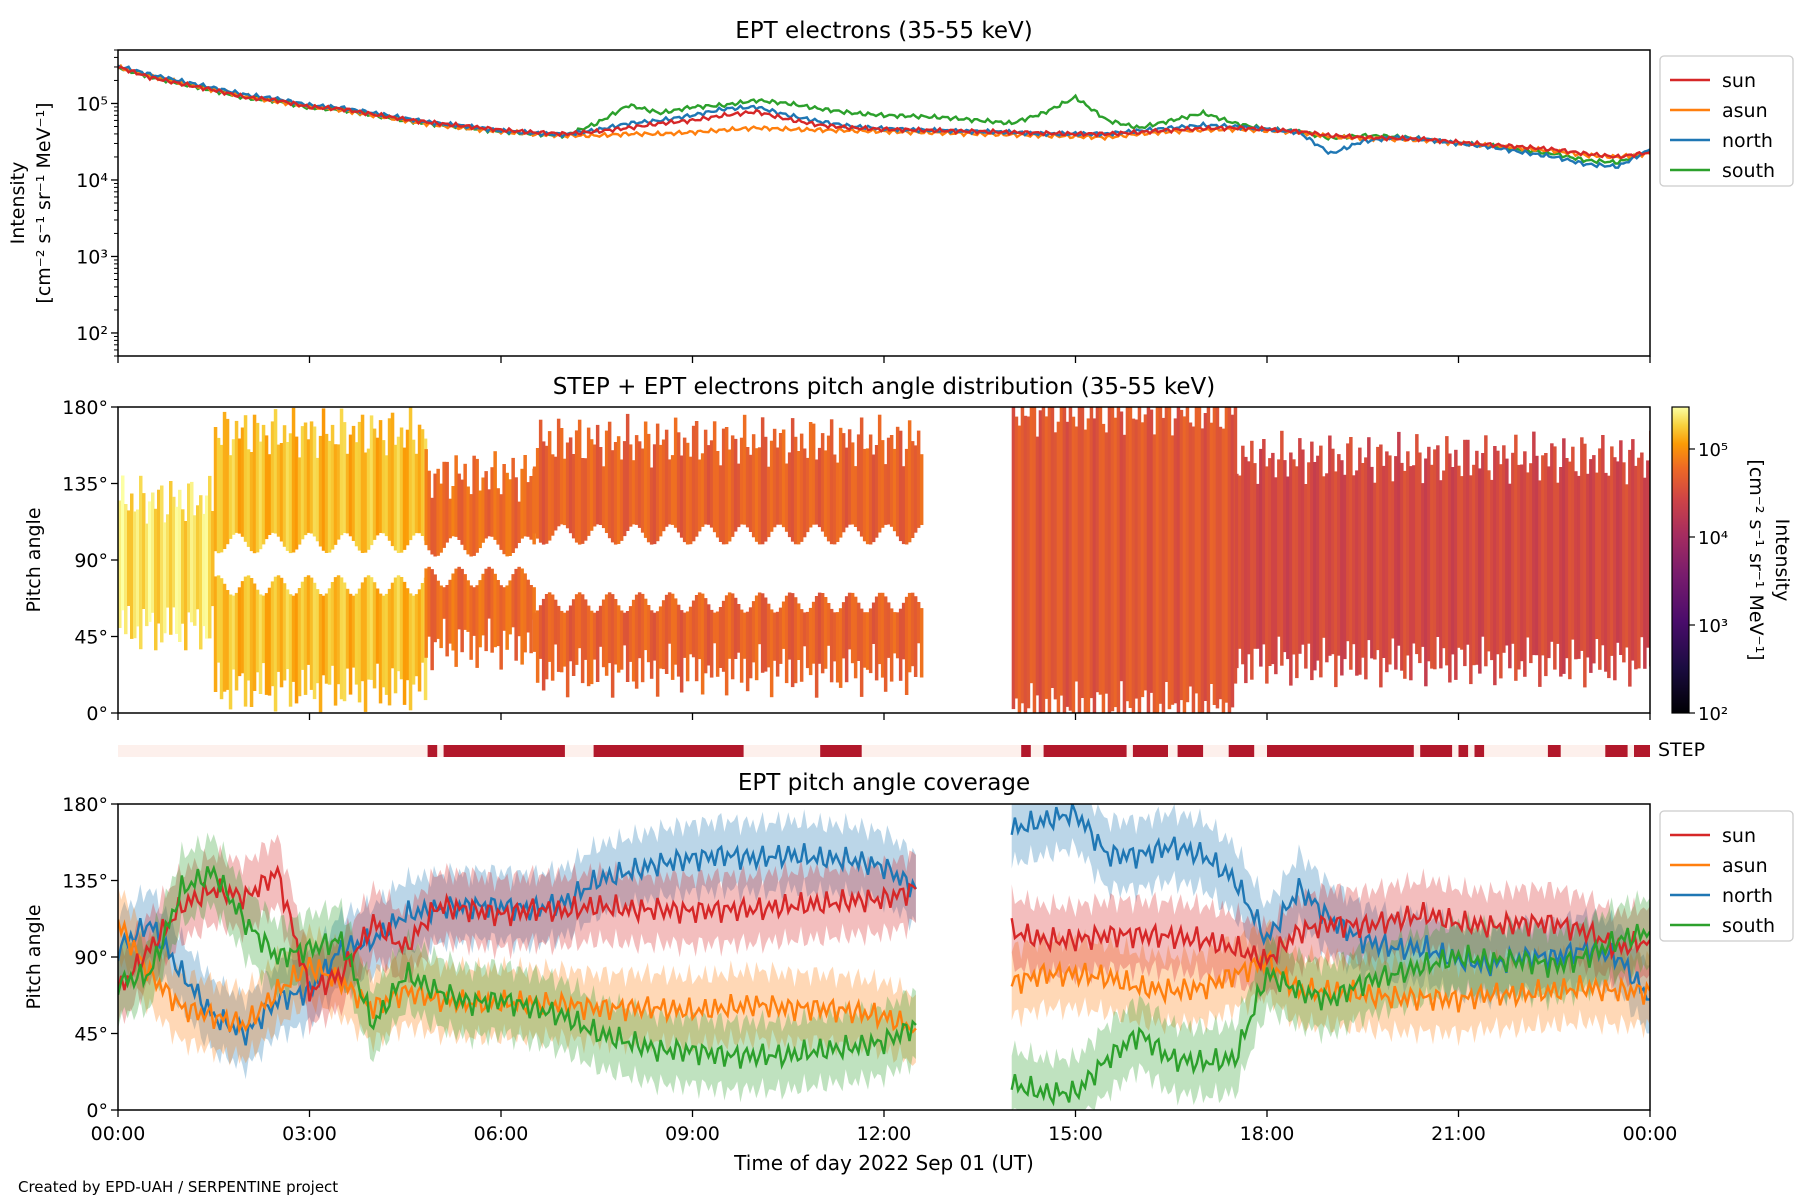  I want to click on legend-label-sun: sun, so click(1739, 836).